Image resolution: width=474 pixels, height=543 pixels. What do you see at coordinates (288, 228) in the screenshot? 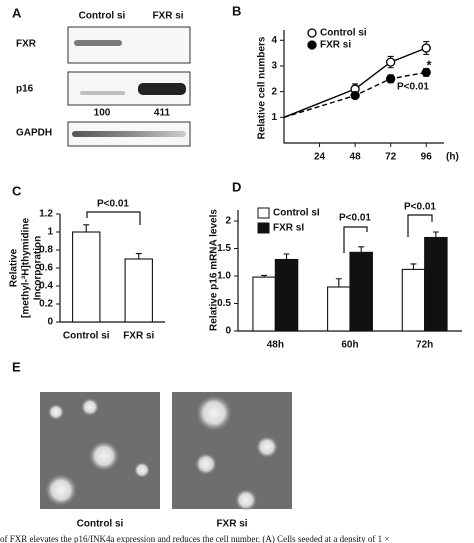
I see `legend-label: FXR sI` at bounding box center [288, 228].